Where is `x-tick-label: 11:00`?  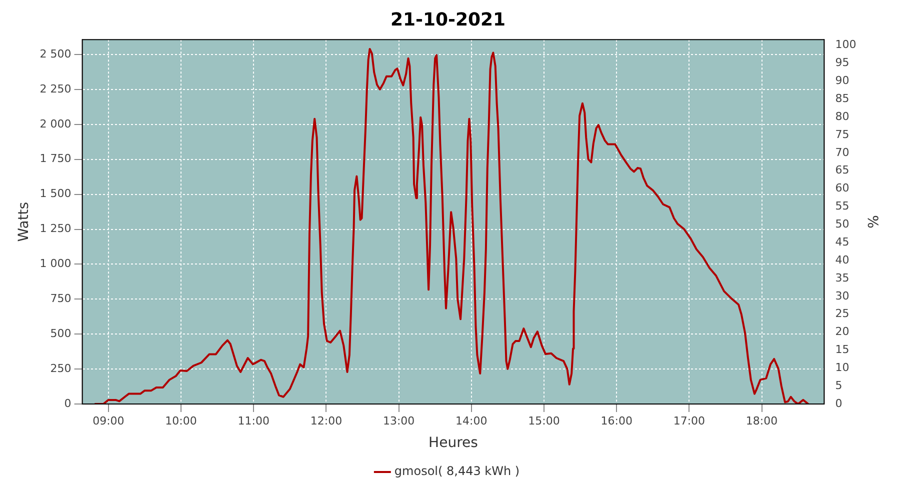
x-tick-label: 11:00 is located at coordinates (254, 421).